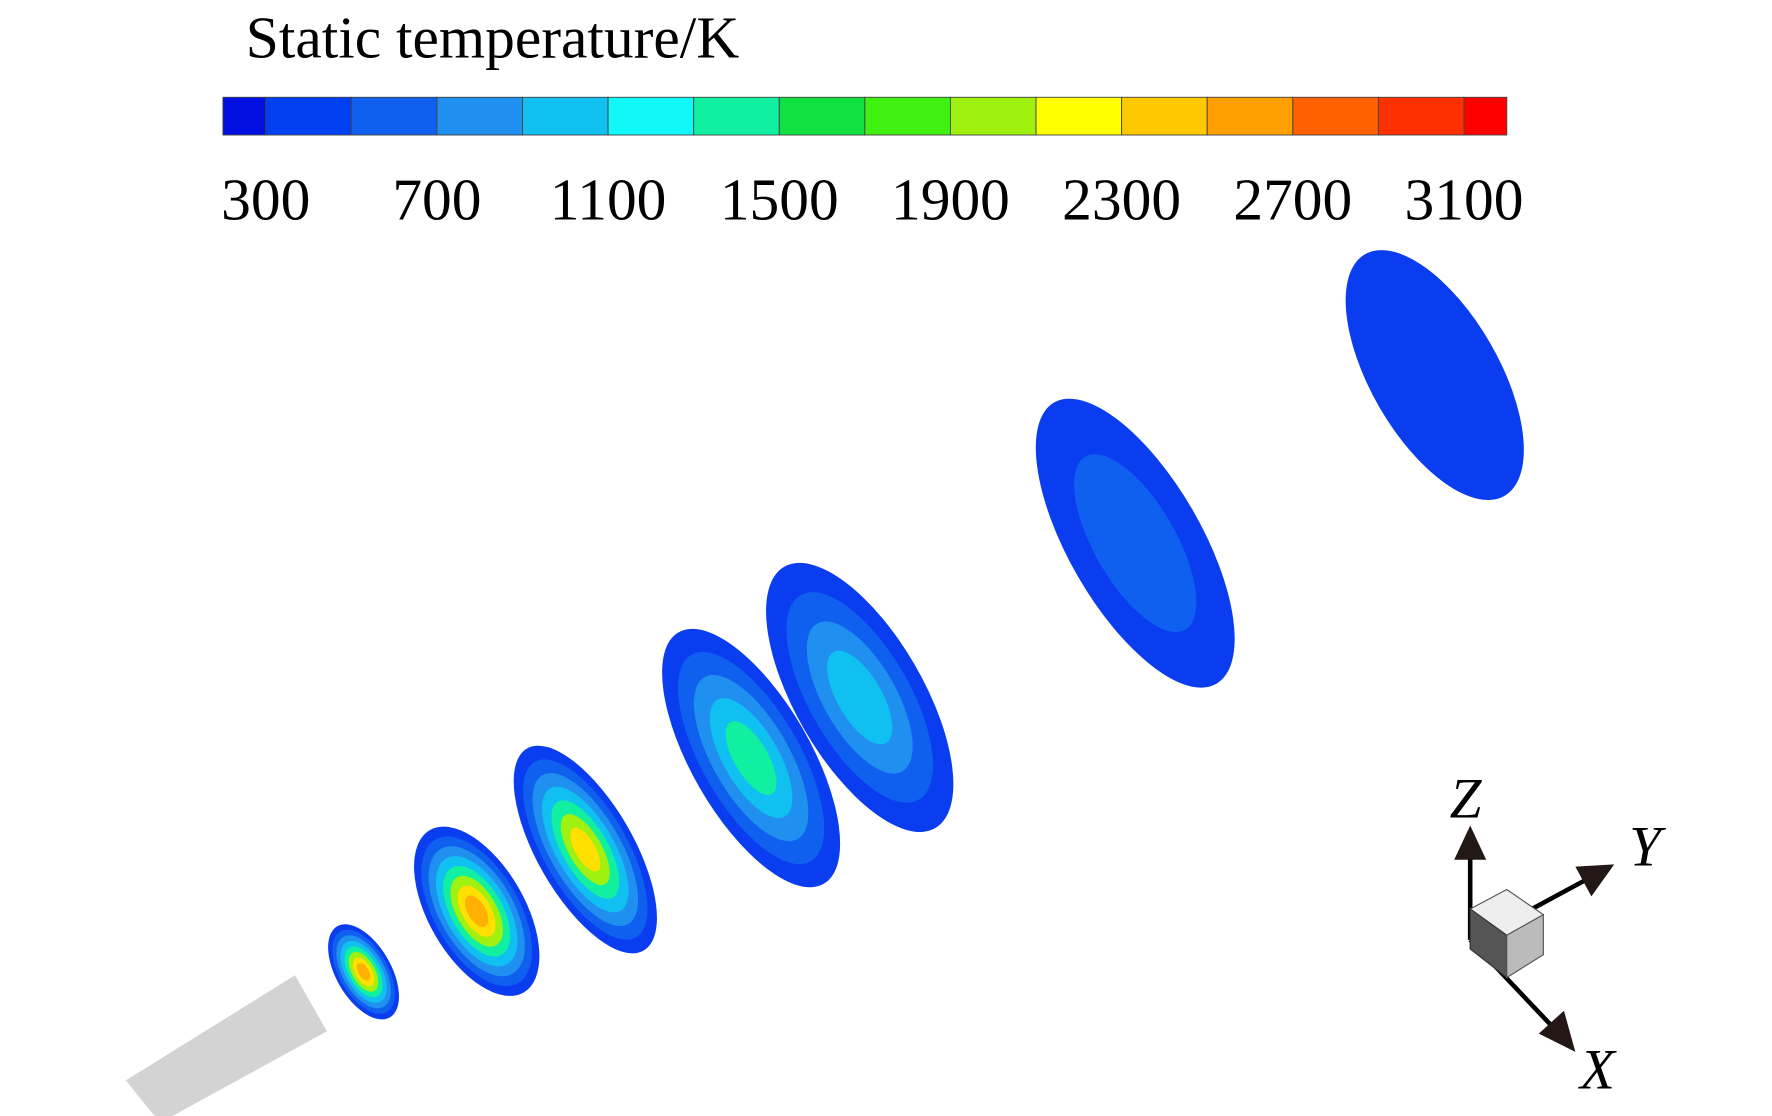  I want to click on nozzle, so click(226, 1045).